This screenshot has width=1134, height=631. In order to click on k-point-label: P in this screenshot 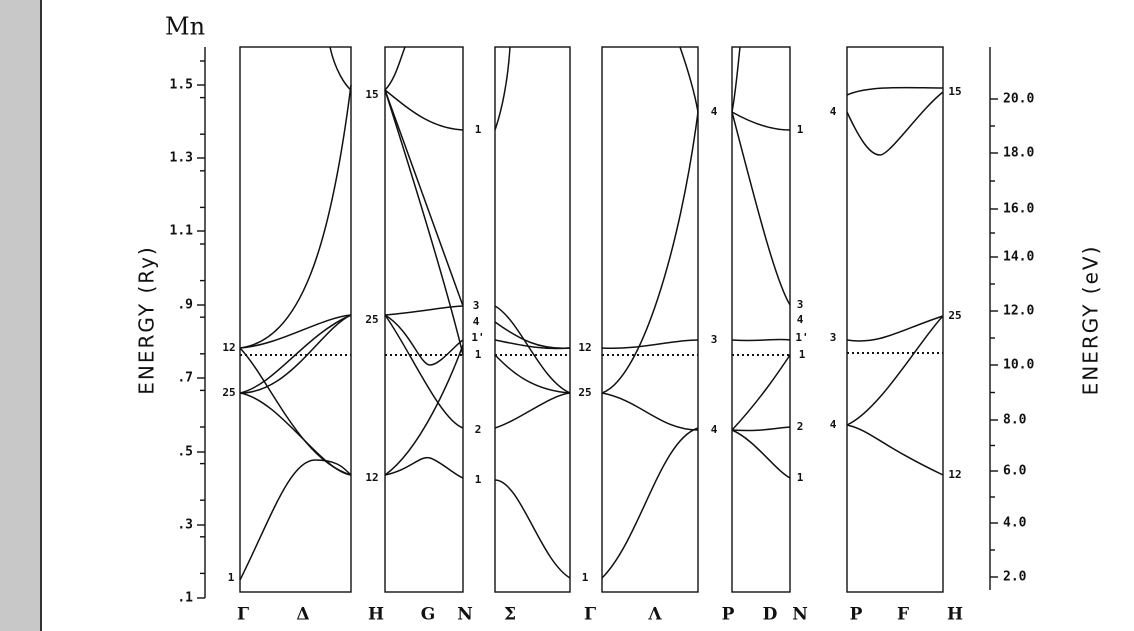, I will do `click(728, 615)`.